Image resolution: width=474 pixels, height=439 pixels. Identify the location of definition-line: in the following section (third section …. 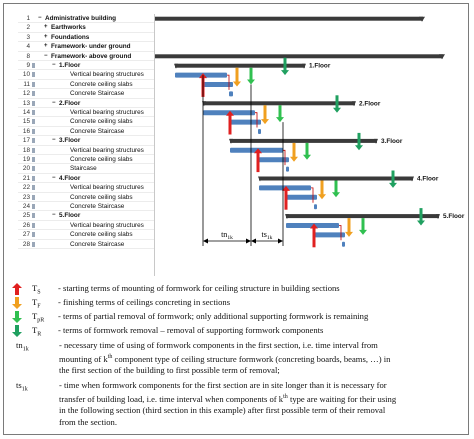
(222, 410).